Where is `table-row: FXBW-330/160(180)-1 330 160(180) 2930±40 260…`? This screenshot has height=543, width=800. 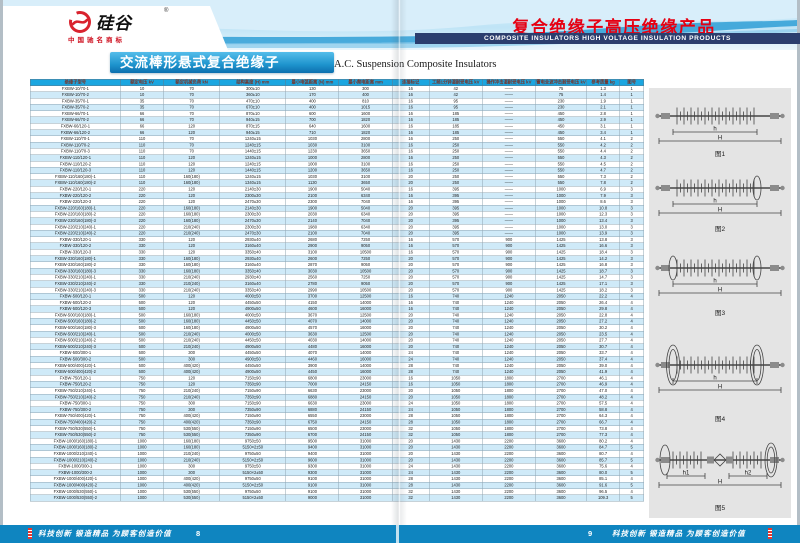 table-row: FXBW-330/160(180)-1 330 160(180) 2930±40 260… is located at coordinates (337, 259).